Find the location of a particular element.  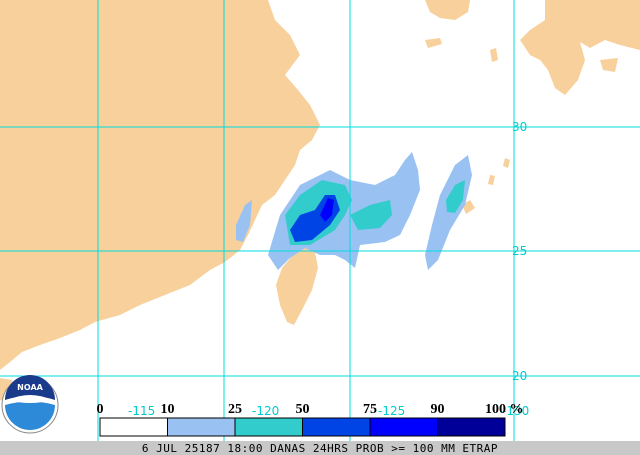

latitude-label: 20 is located at coordinates (519, 376).